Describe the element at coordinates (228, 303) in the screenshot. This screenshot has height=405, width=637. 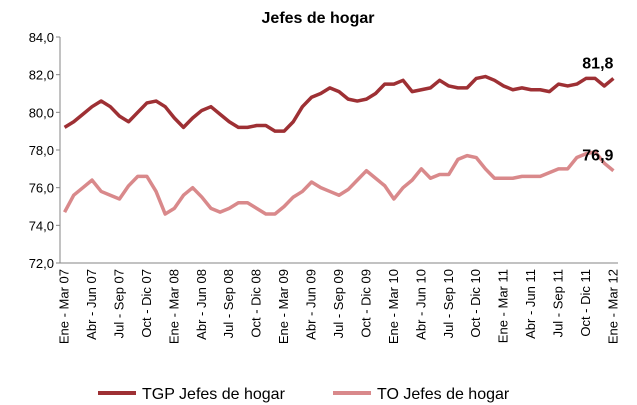
I see `x-tick-label: Jul - Sep 08` at that location.